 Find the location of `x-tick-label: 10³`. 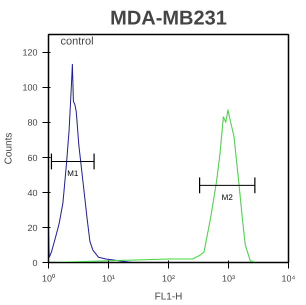

x-tick-label: 10³ is located at coordinates (229, 279).